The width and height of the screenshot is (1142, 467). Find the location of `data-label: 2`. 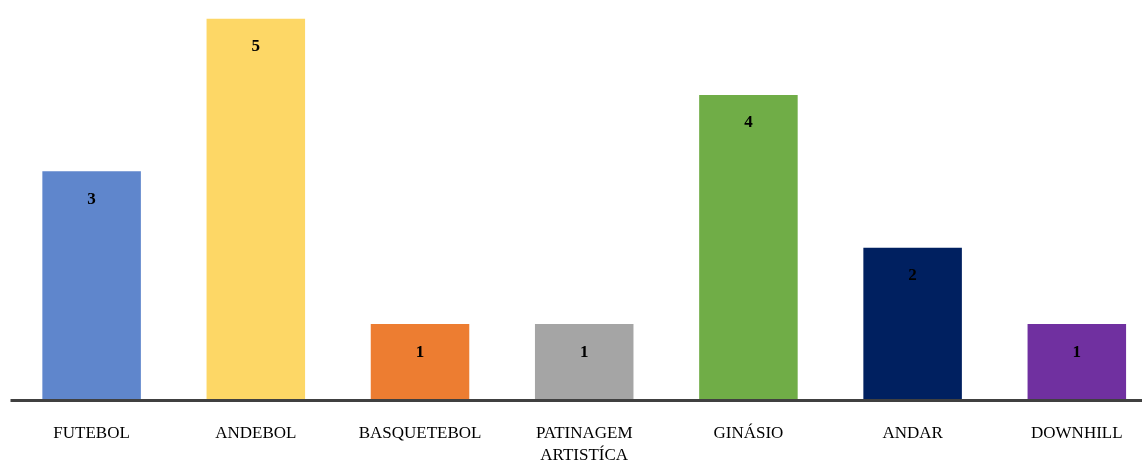

data-label: 2 is located at coordinates (912, 275).